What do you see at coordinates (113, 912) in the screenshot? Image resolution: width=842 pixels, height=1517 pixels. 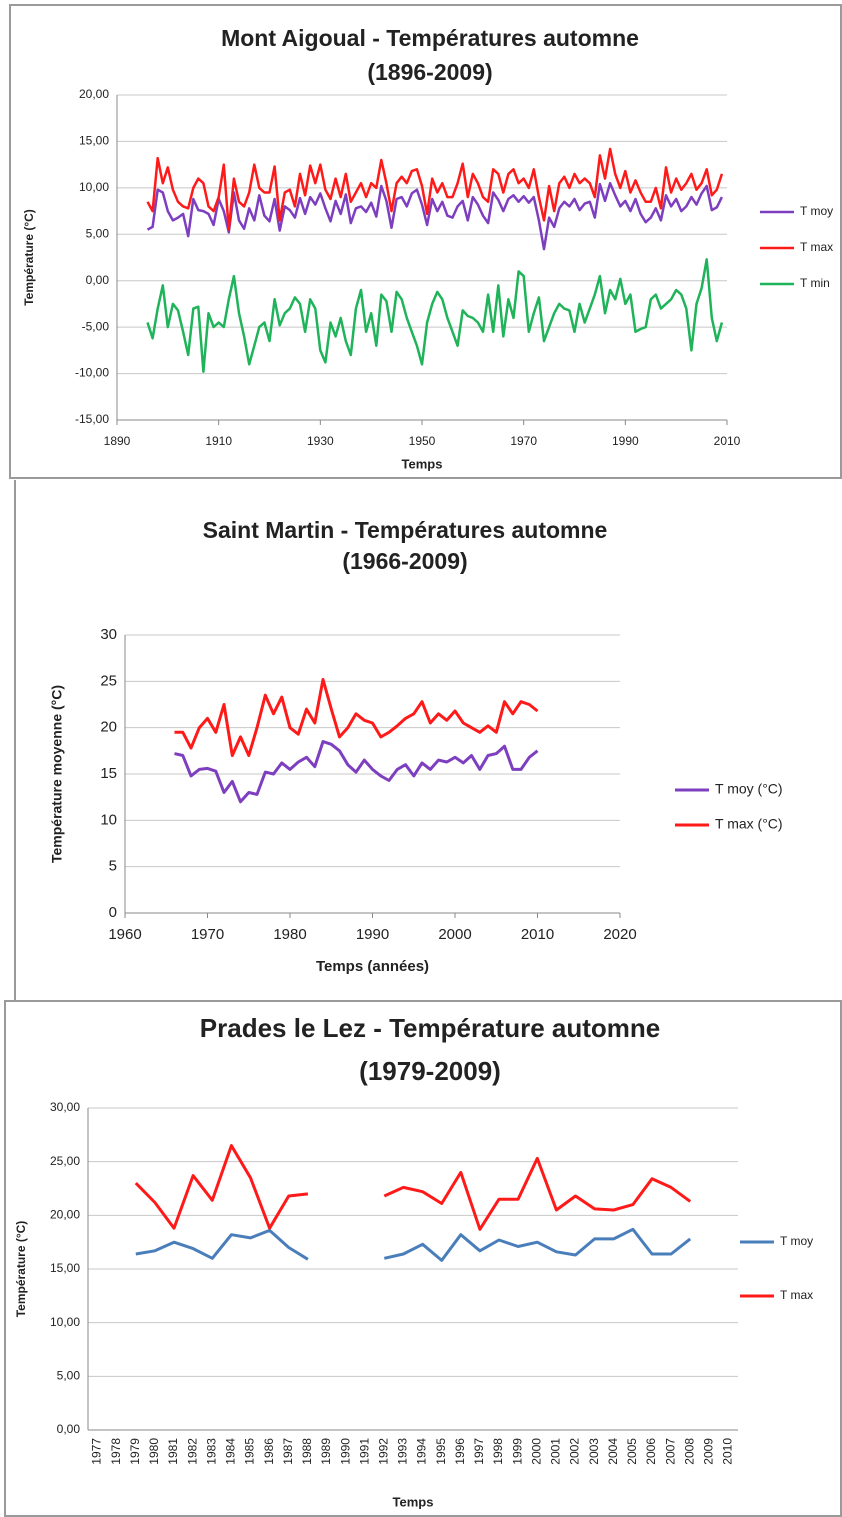 I see `y-tick-label: 0` at bounding box center [113, 912].